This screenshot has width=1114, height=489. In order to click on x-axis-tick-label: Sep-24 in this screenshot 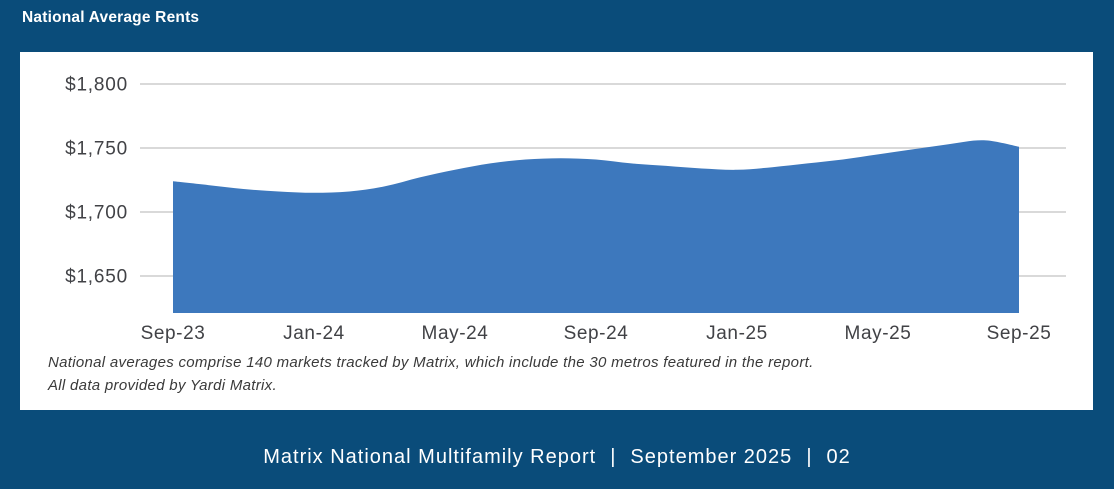, I will do `click(596, 333)`.